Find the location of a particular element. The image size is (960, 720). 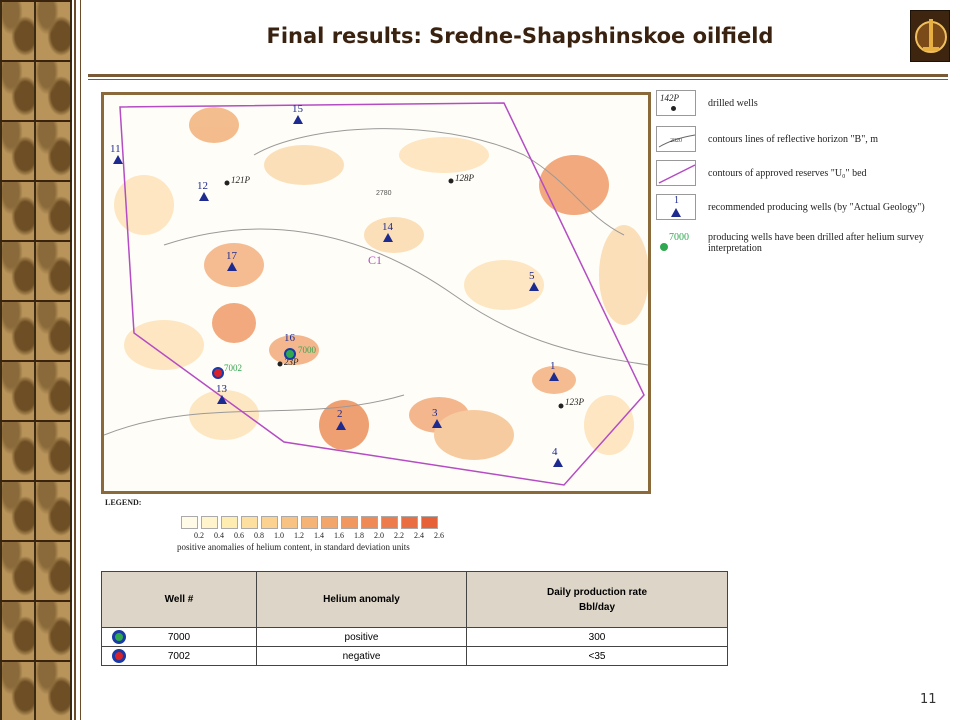

table-row: 7000 positive 300 is located at coordinates (414, 637).